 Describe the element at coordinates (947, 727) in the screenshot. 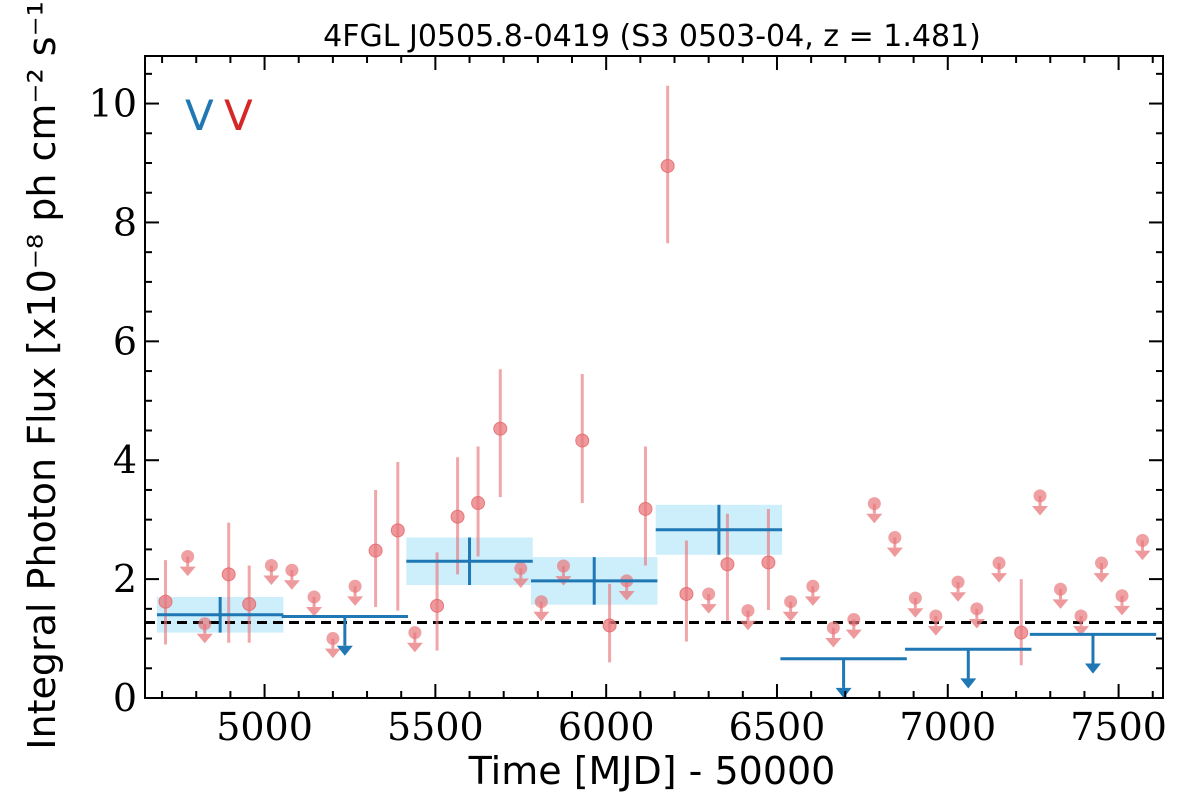

I see `x-tick-label-4: 7000` at that location.